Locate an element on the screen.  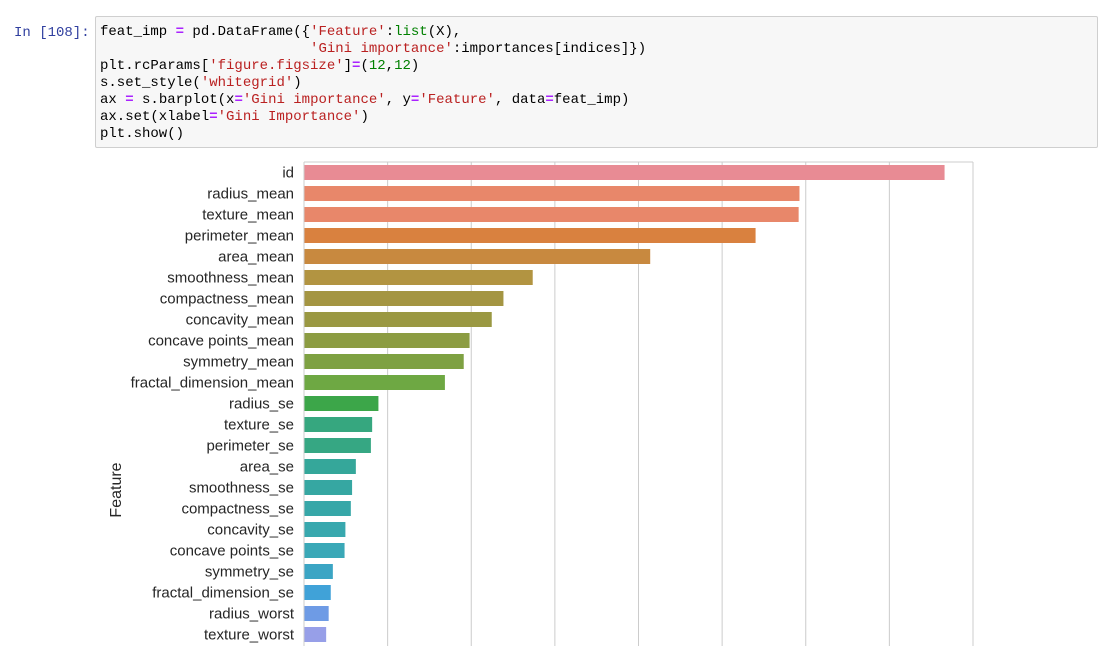
y-tick-label: texture_mean is located at coordinates (248, 215).